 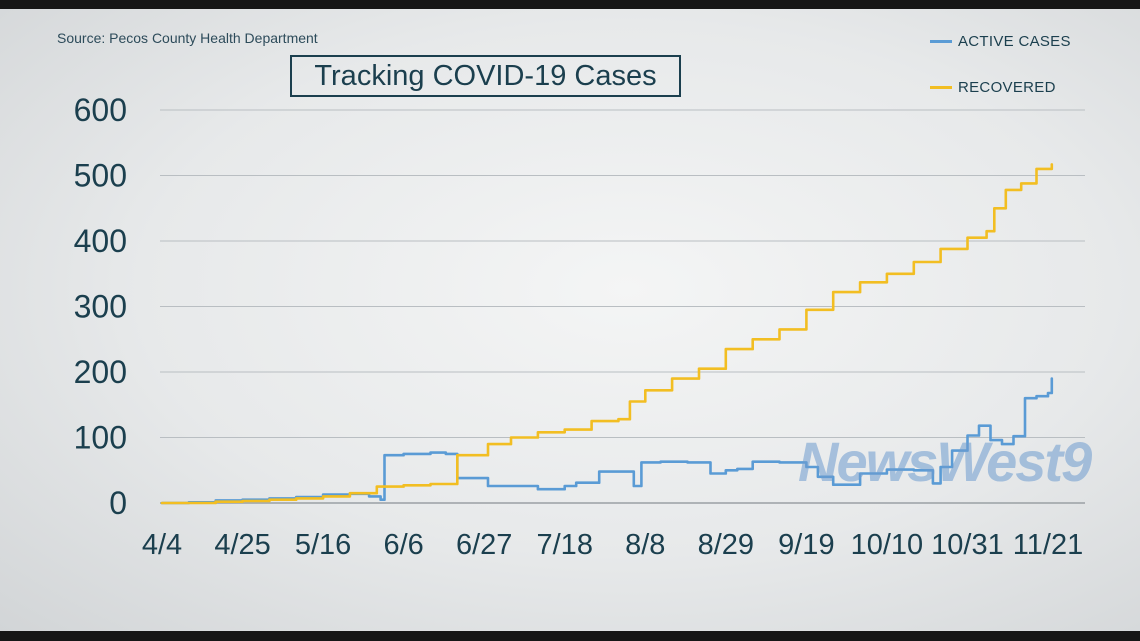 I want to click on legend-active-label: ACTIVE CASES, so click(x=1014, y=41).